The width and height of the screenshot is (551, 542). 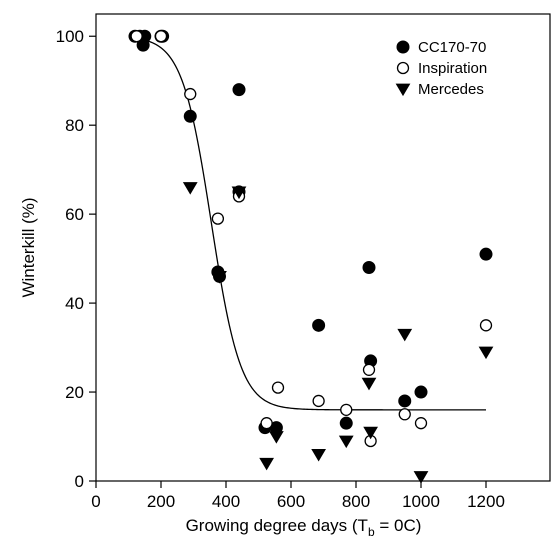 I want to click on y-tick-label: 20, so click(x=74, y=392).